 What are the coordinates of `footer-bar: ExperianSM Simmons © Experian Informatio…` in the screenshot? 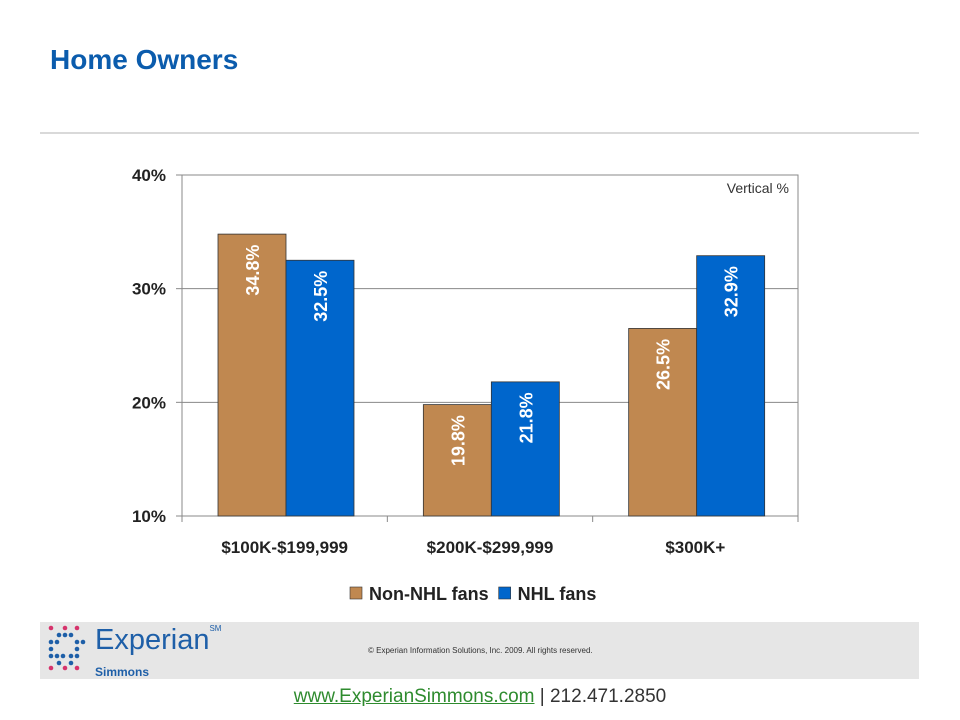 It's located at (479, 650).